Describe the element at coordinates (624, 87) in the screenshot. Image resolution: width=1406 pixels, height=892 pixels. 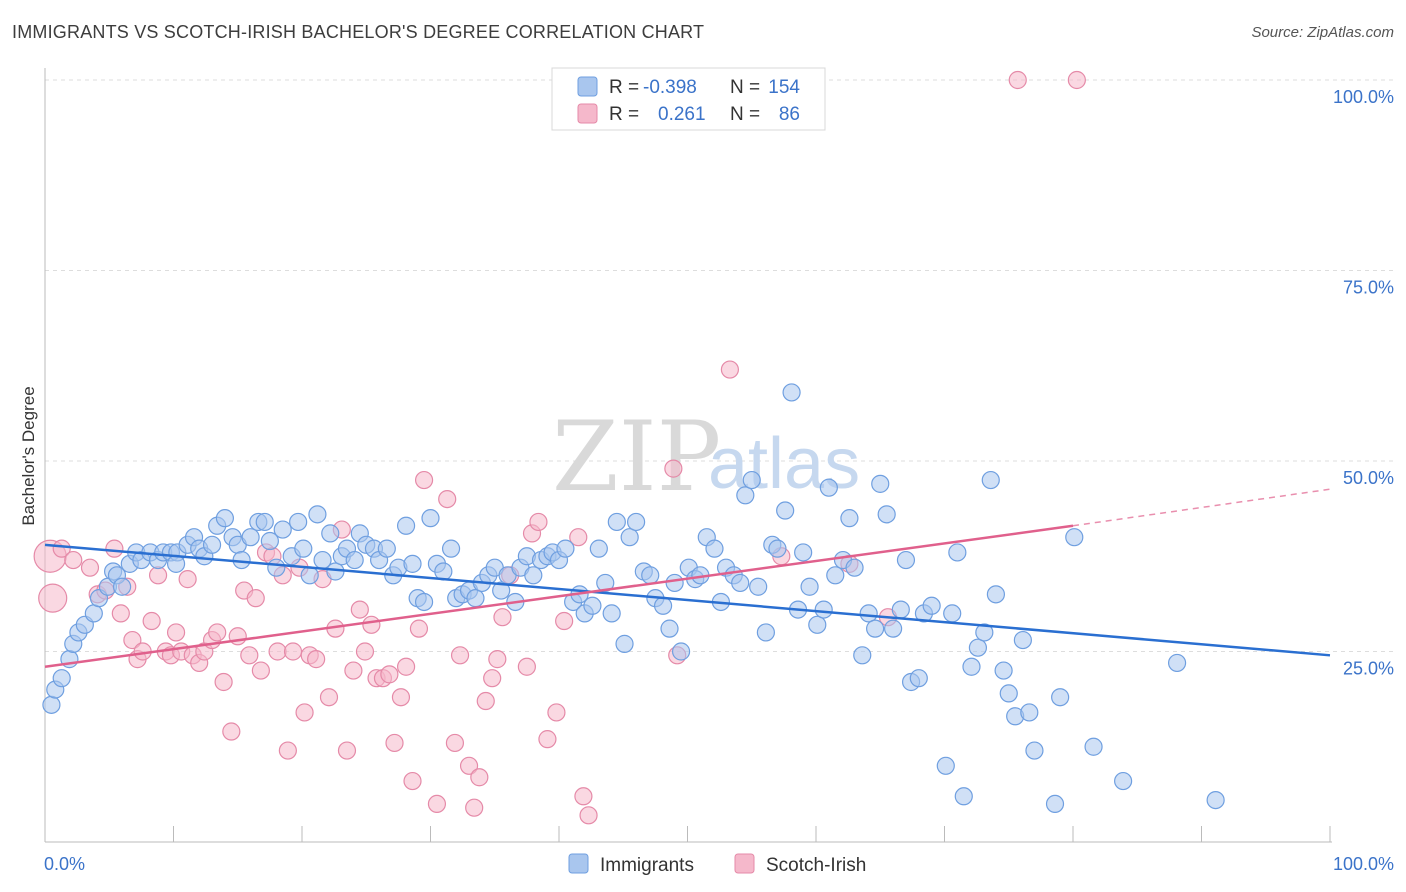
I see `legend-r-label-immigrants: R =` at that location.